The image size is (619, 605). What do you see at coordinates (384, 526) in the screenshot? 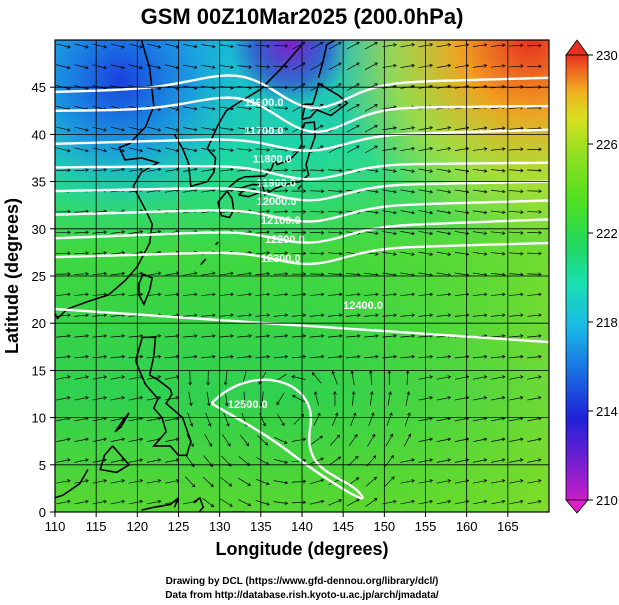
I see `x-tick-label: 150` at bounding box center [384, 526].